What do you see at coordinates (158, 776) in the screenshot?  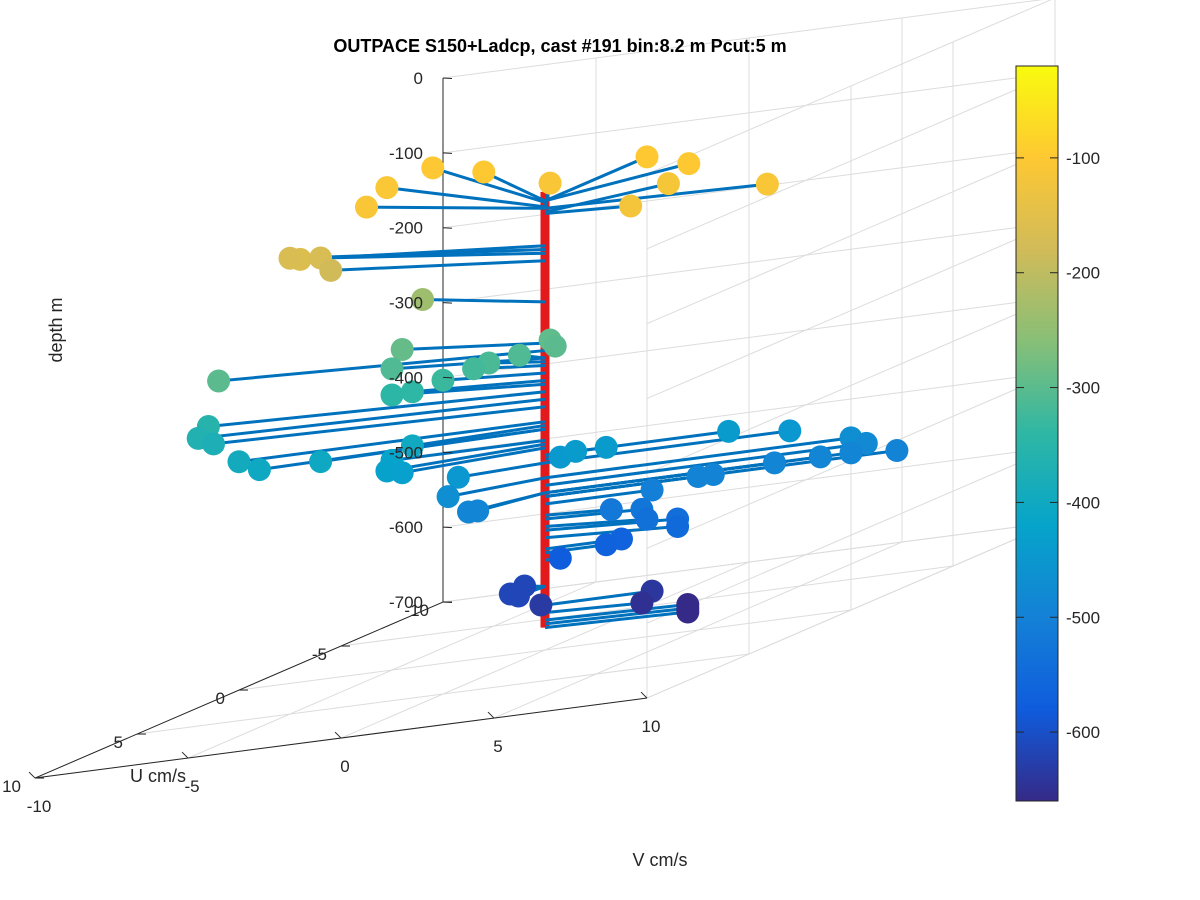 I see `y-axis-label: U cm/s` at bounding box center [158, 776].